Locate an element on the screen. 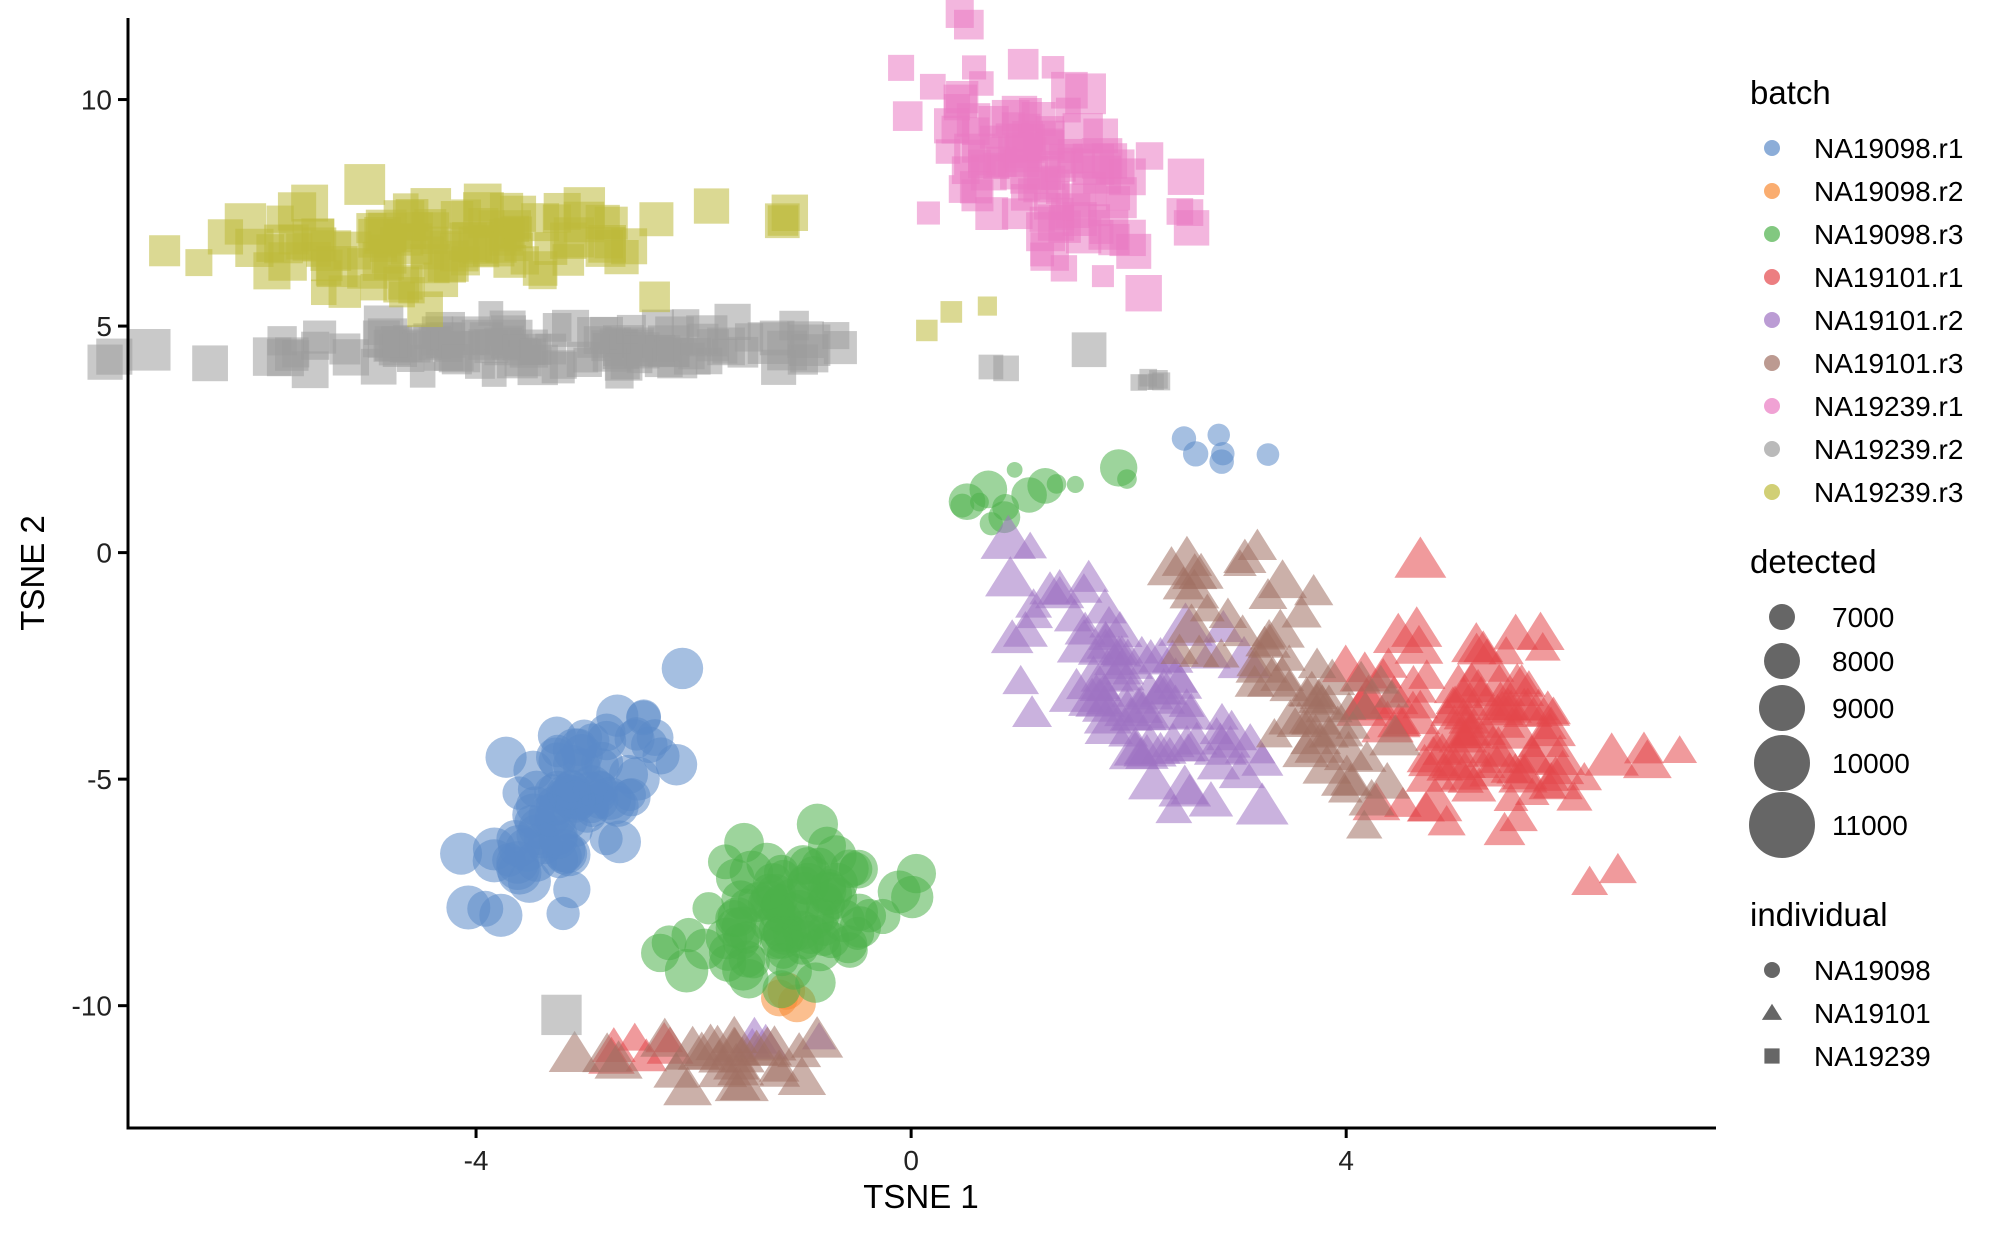  legend-individual-label: NA19101 is located at coordinates (1872, 1013).